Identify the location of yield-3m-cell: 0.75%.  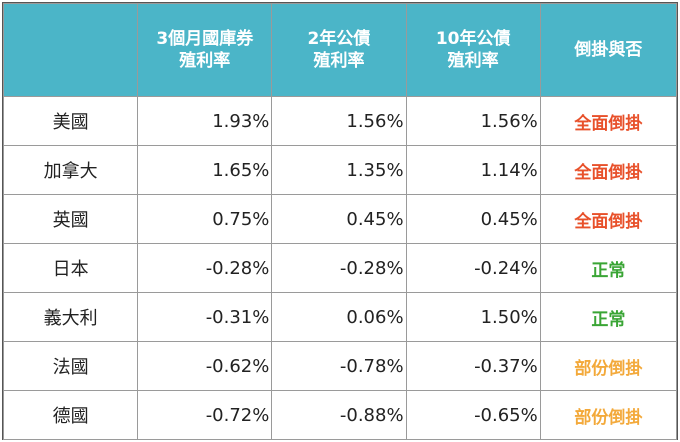
(205, 219).